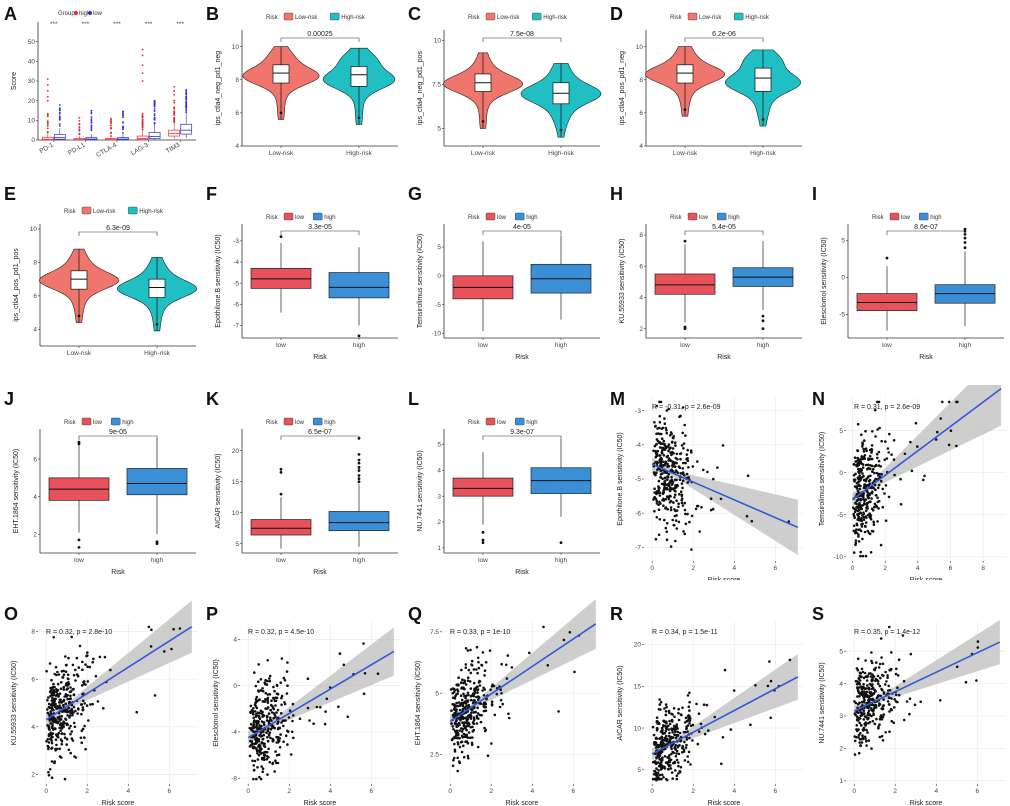 The width and height of the screenshot is (1010, 806). I want to click on x-axis-title: Risk, so click(724, 357).